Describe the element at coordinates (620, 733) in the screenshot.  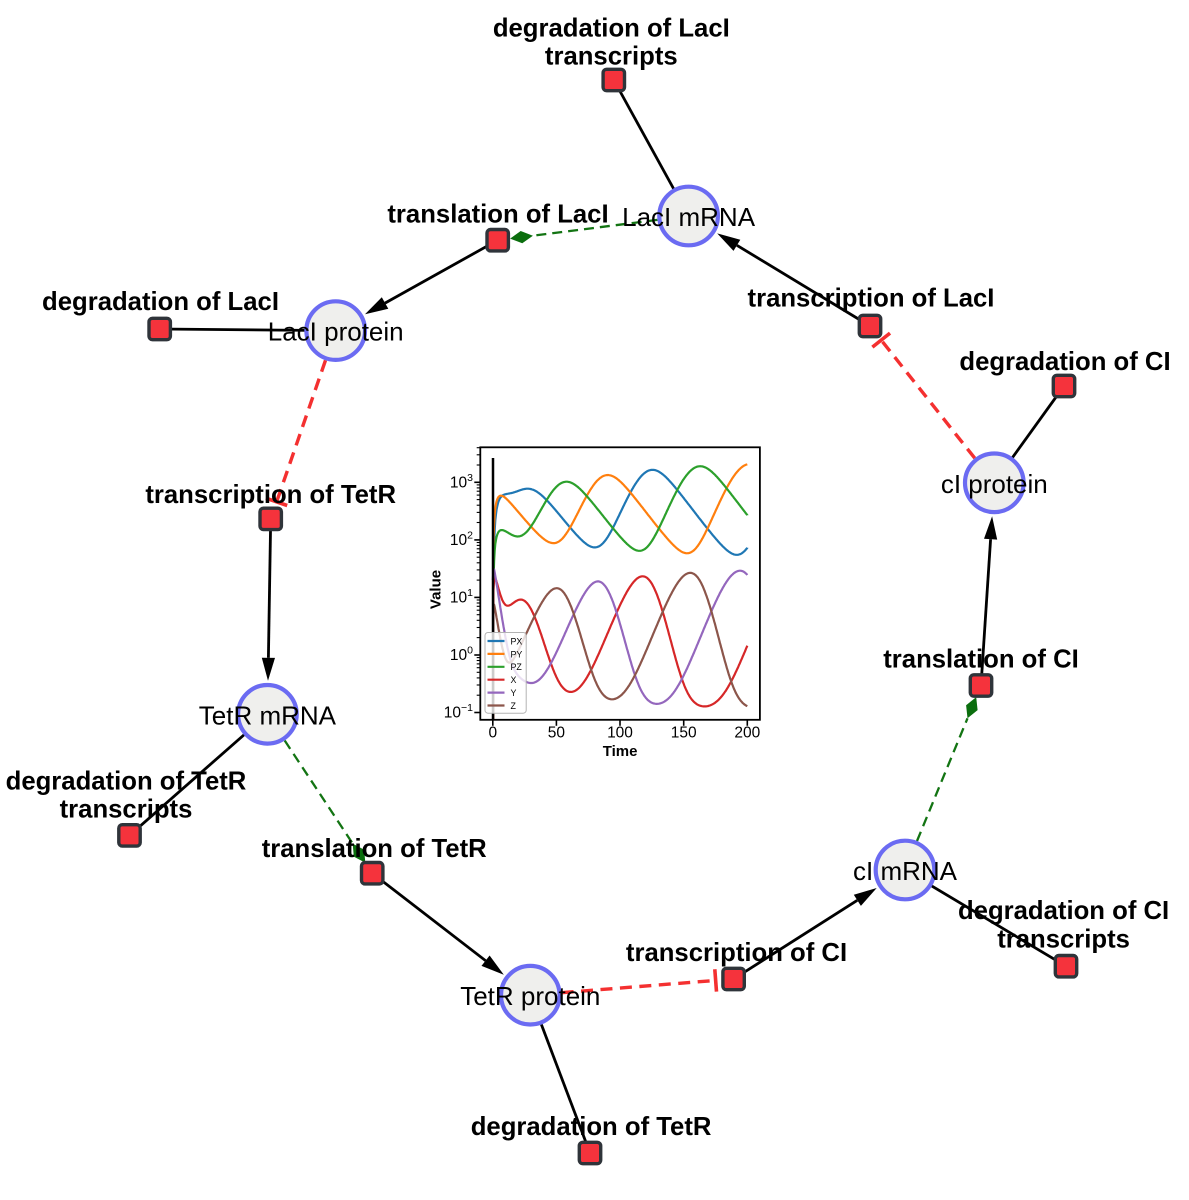
I see `svg-text: 100` at that location.